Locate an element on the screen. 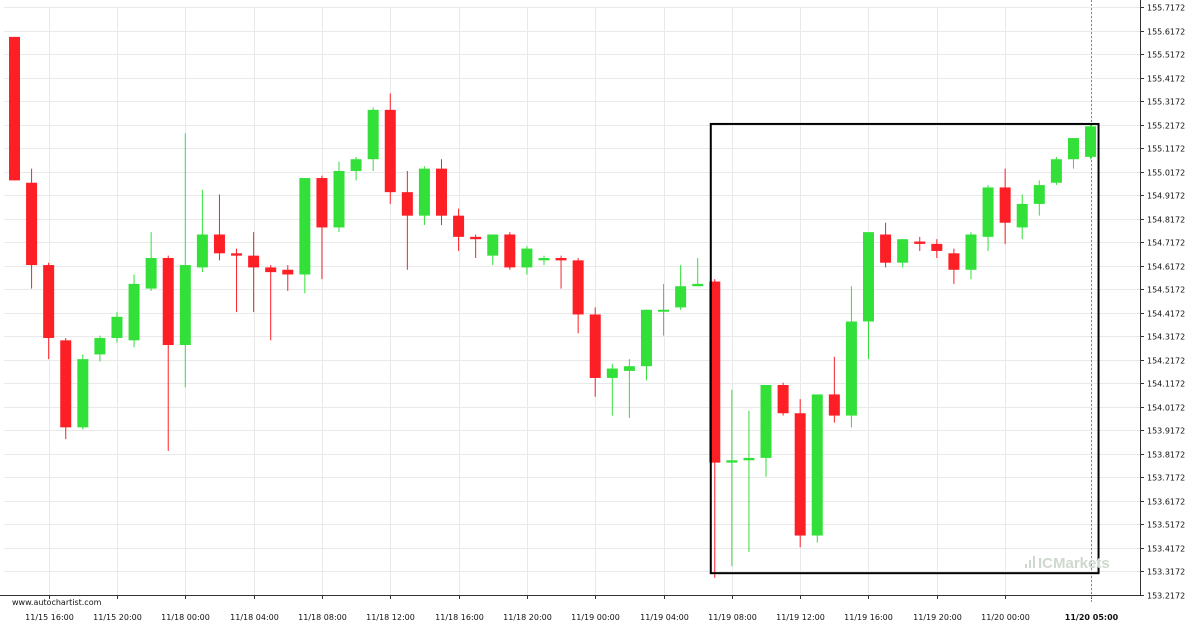 This screenshot has width=1200, height=630. y-tick-label: 154.3172 is located at coordinates (1166, 337).